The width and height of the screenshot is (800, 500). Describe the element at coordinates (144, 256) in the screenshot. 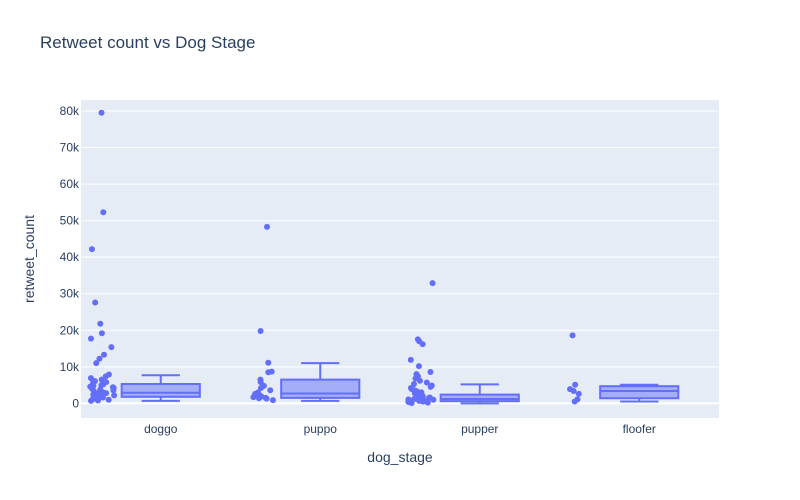

I see `box-group-doggo` at that location.